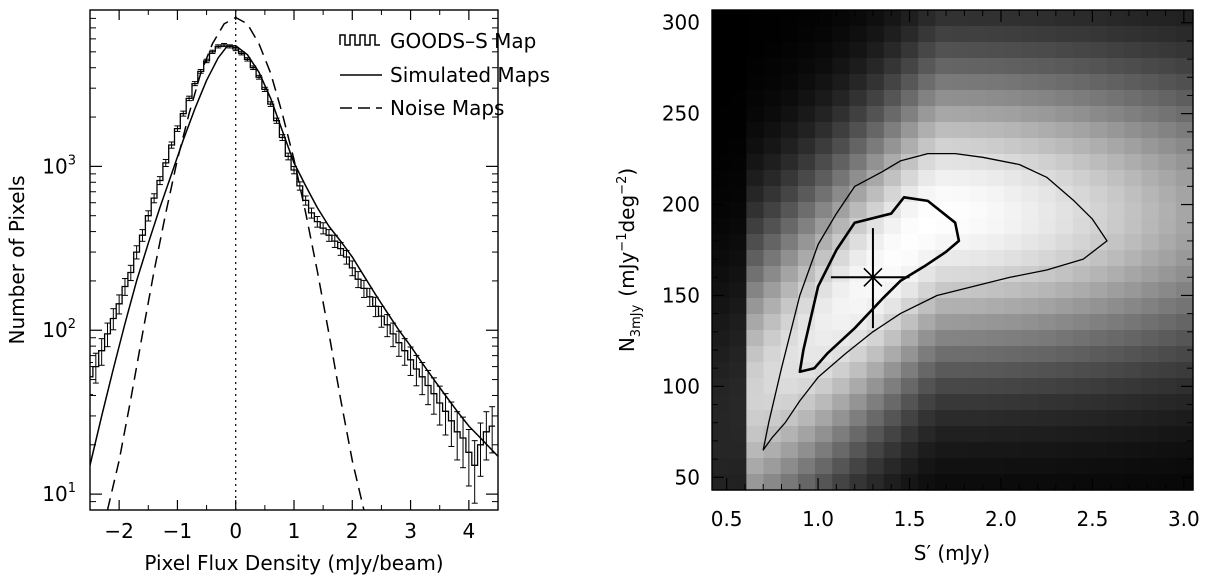 The height and width of the screenshot is (578, 1207). Describe the element at coordinates (727, 519) in the screenshot. I see `x-tick-label: 0.5` at that location.